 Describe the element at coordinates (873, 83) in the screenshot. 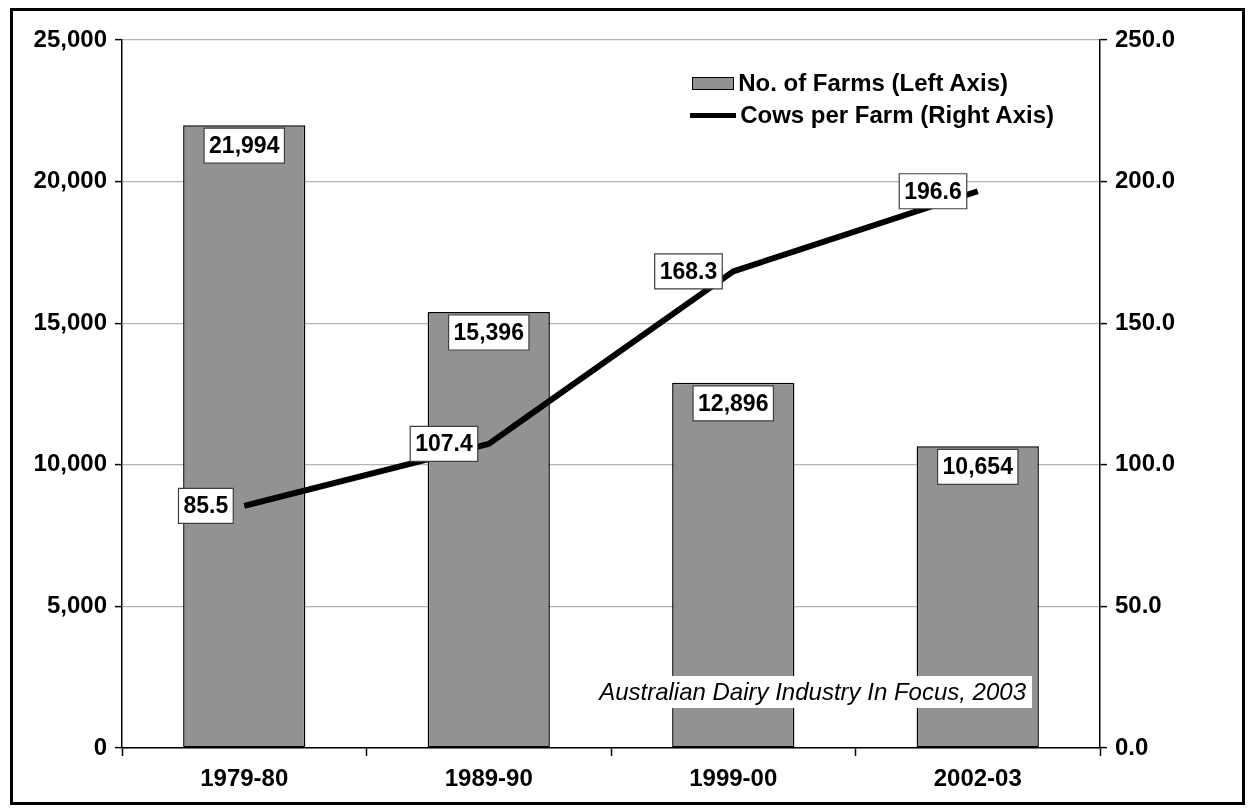

I see `legend-label: No. of Farms (Left Axis)` at that location.